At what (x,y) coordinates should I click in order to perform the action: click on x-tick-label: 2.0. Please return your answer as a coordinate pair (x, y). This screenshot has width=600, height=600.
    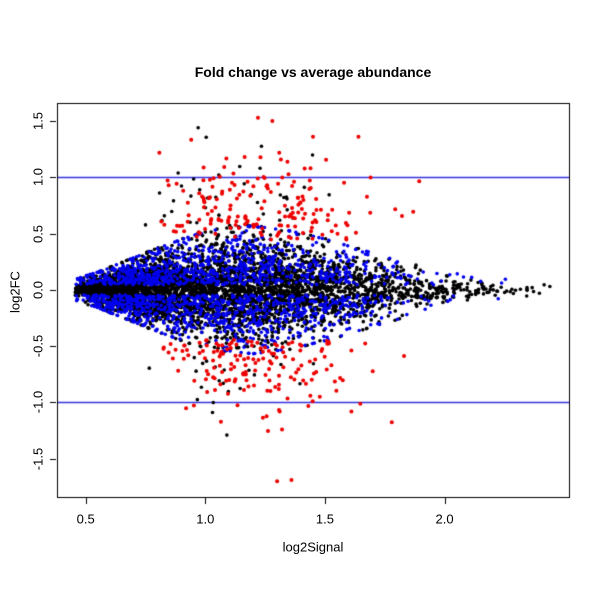
    Looking at the image, I should click on (444, 519).